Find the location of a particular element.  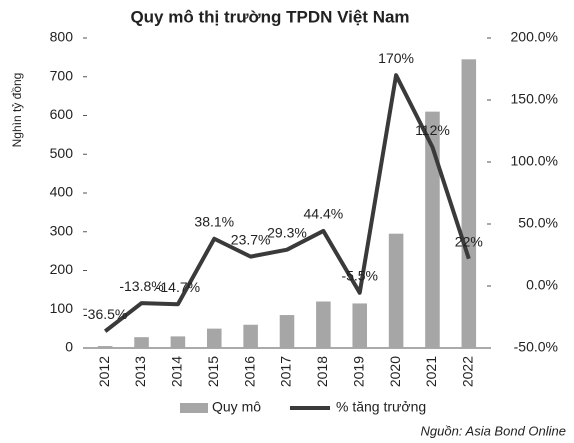

x-tick-label: 2015 is located at coordinates (213, 371).